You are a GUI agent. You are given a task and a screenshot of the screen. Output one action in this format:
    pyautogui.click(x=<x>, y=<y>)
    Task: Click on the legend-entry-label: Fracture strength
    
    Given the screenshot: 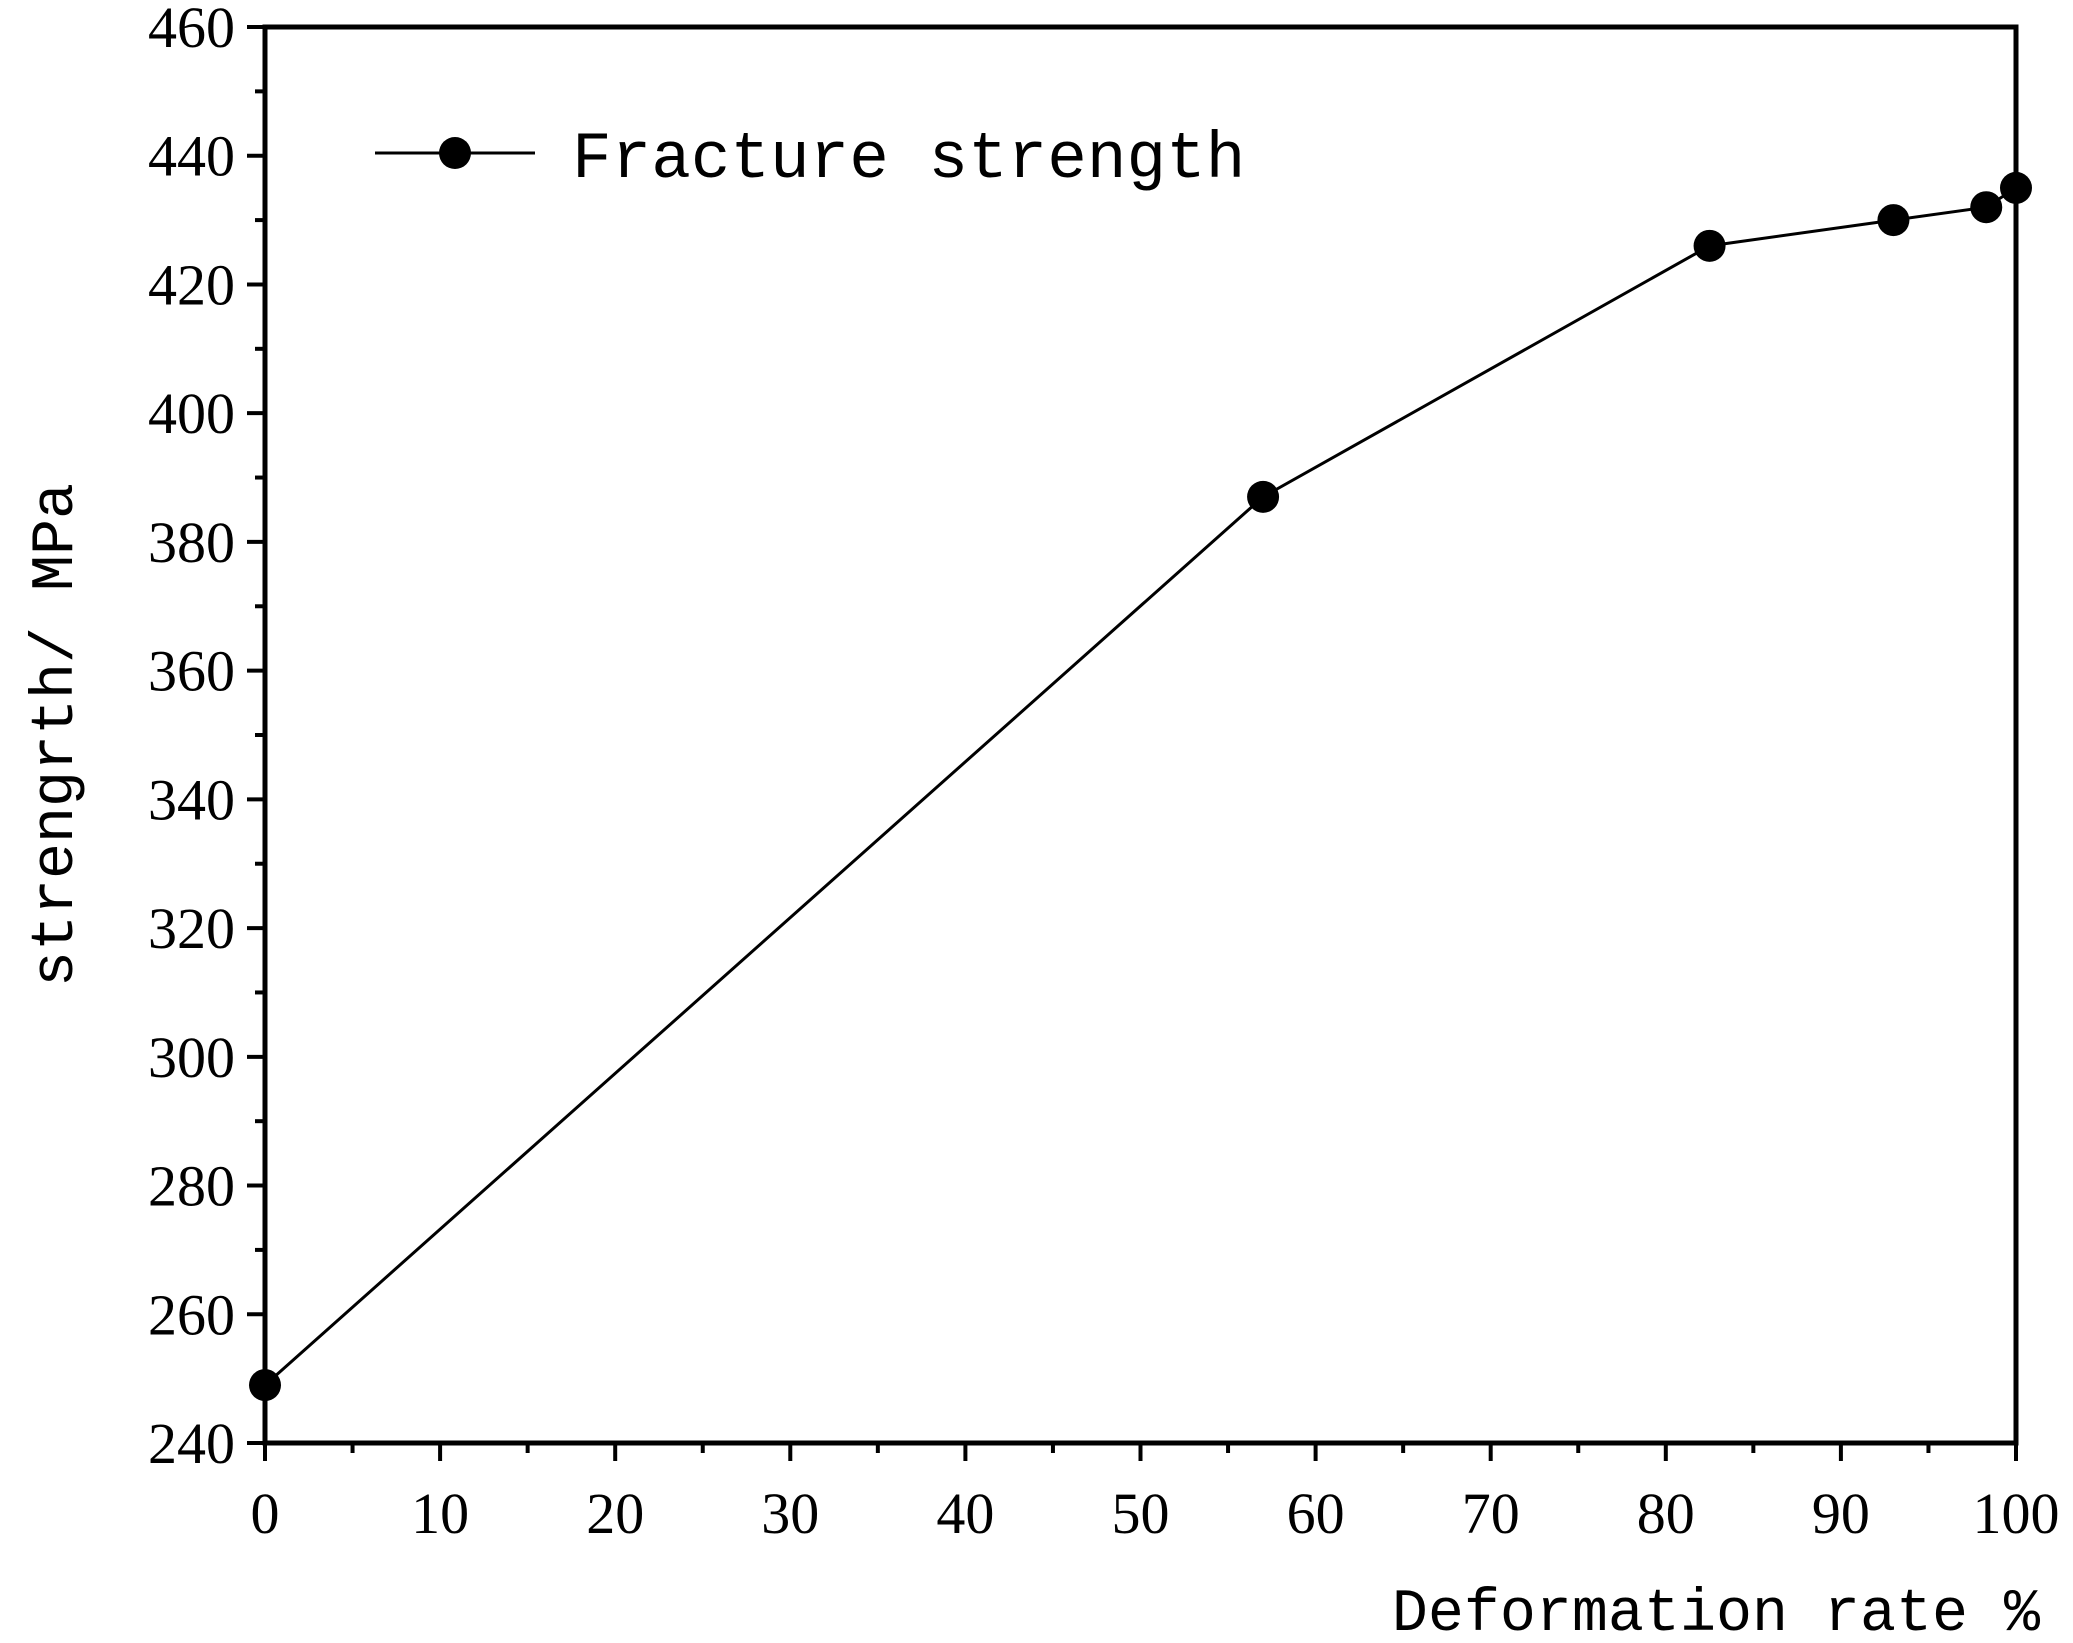 What is the action you would take?
    pyautogui.click(x=908, y=159)
    